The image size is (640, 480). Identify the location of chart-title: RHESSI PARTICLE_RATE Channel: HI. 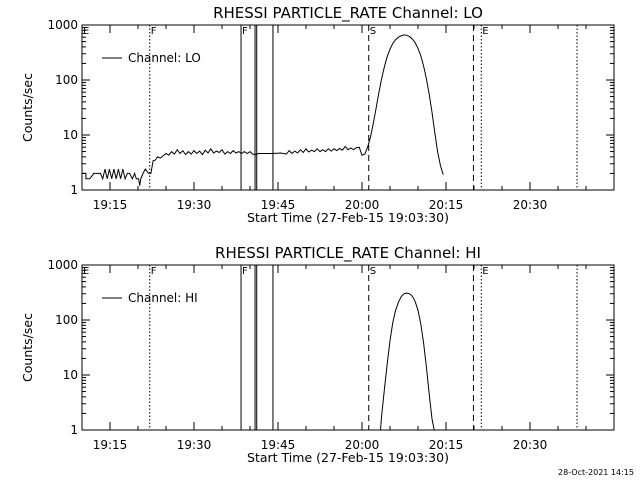
(348, 253).